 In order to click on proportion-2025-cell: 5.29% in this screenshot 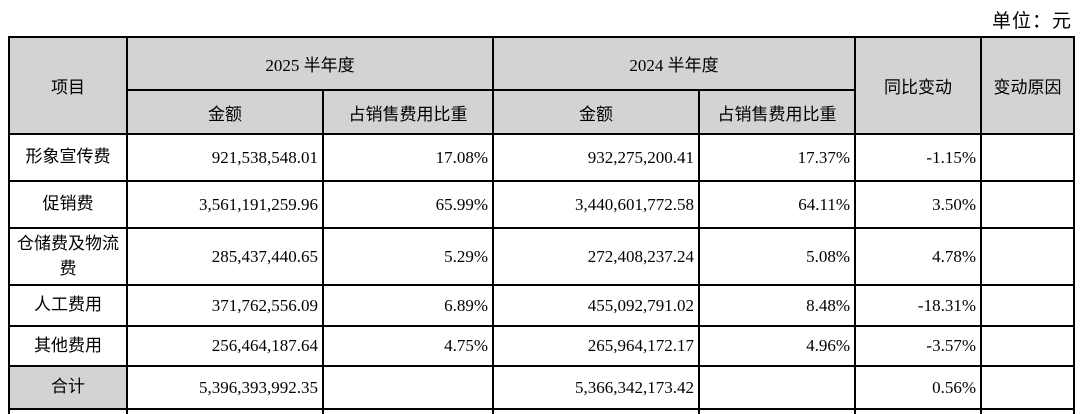, I will do `click(408, 256)`.